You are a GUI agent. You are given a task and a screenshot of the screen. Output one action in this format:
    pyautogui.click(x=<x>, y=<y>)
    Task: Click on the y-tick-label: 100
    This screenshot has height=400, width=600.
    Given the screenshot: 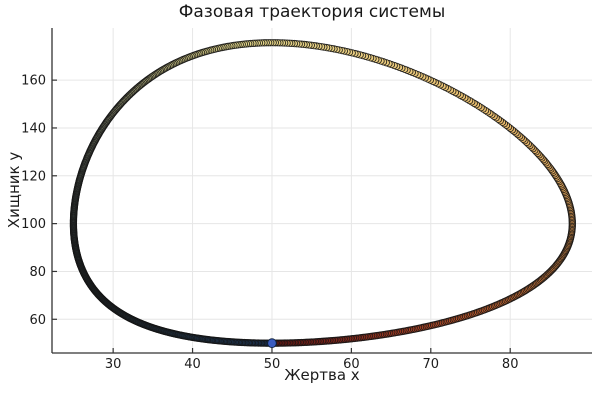 What is the action you would take?
    pyautogui.click(x=33, y=224)
    